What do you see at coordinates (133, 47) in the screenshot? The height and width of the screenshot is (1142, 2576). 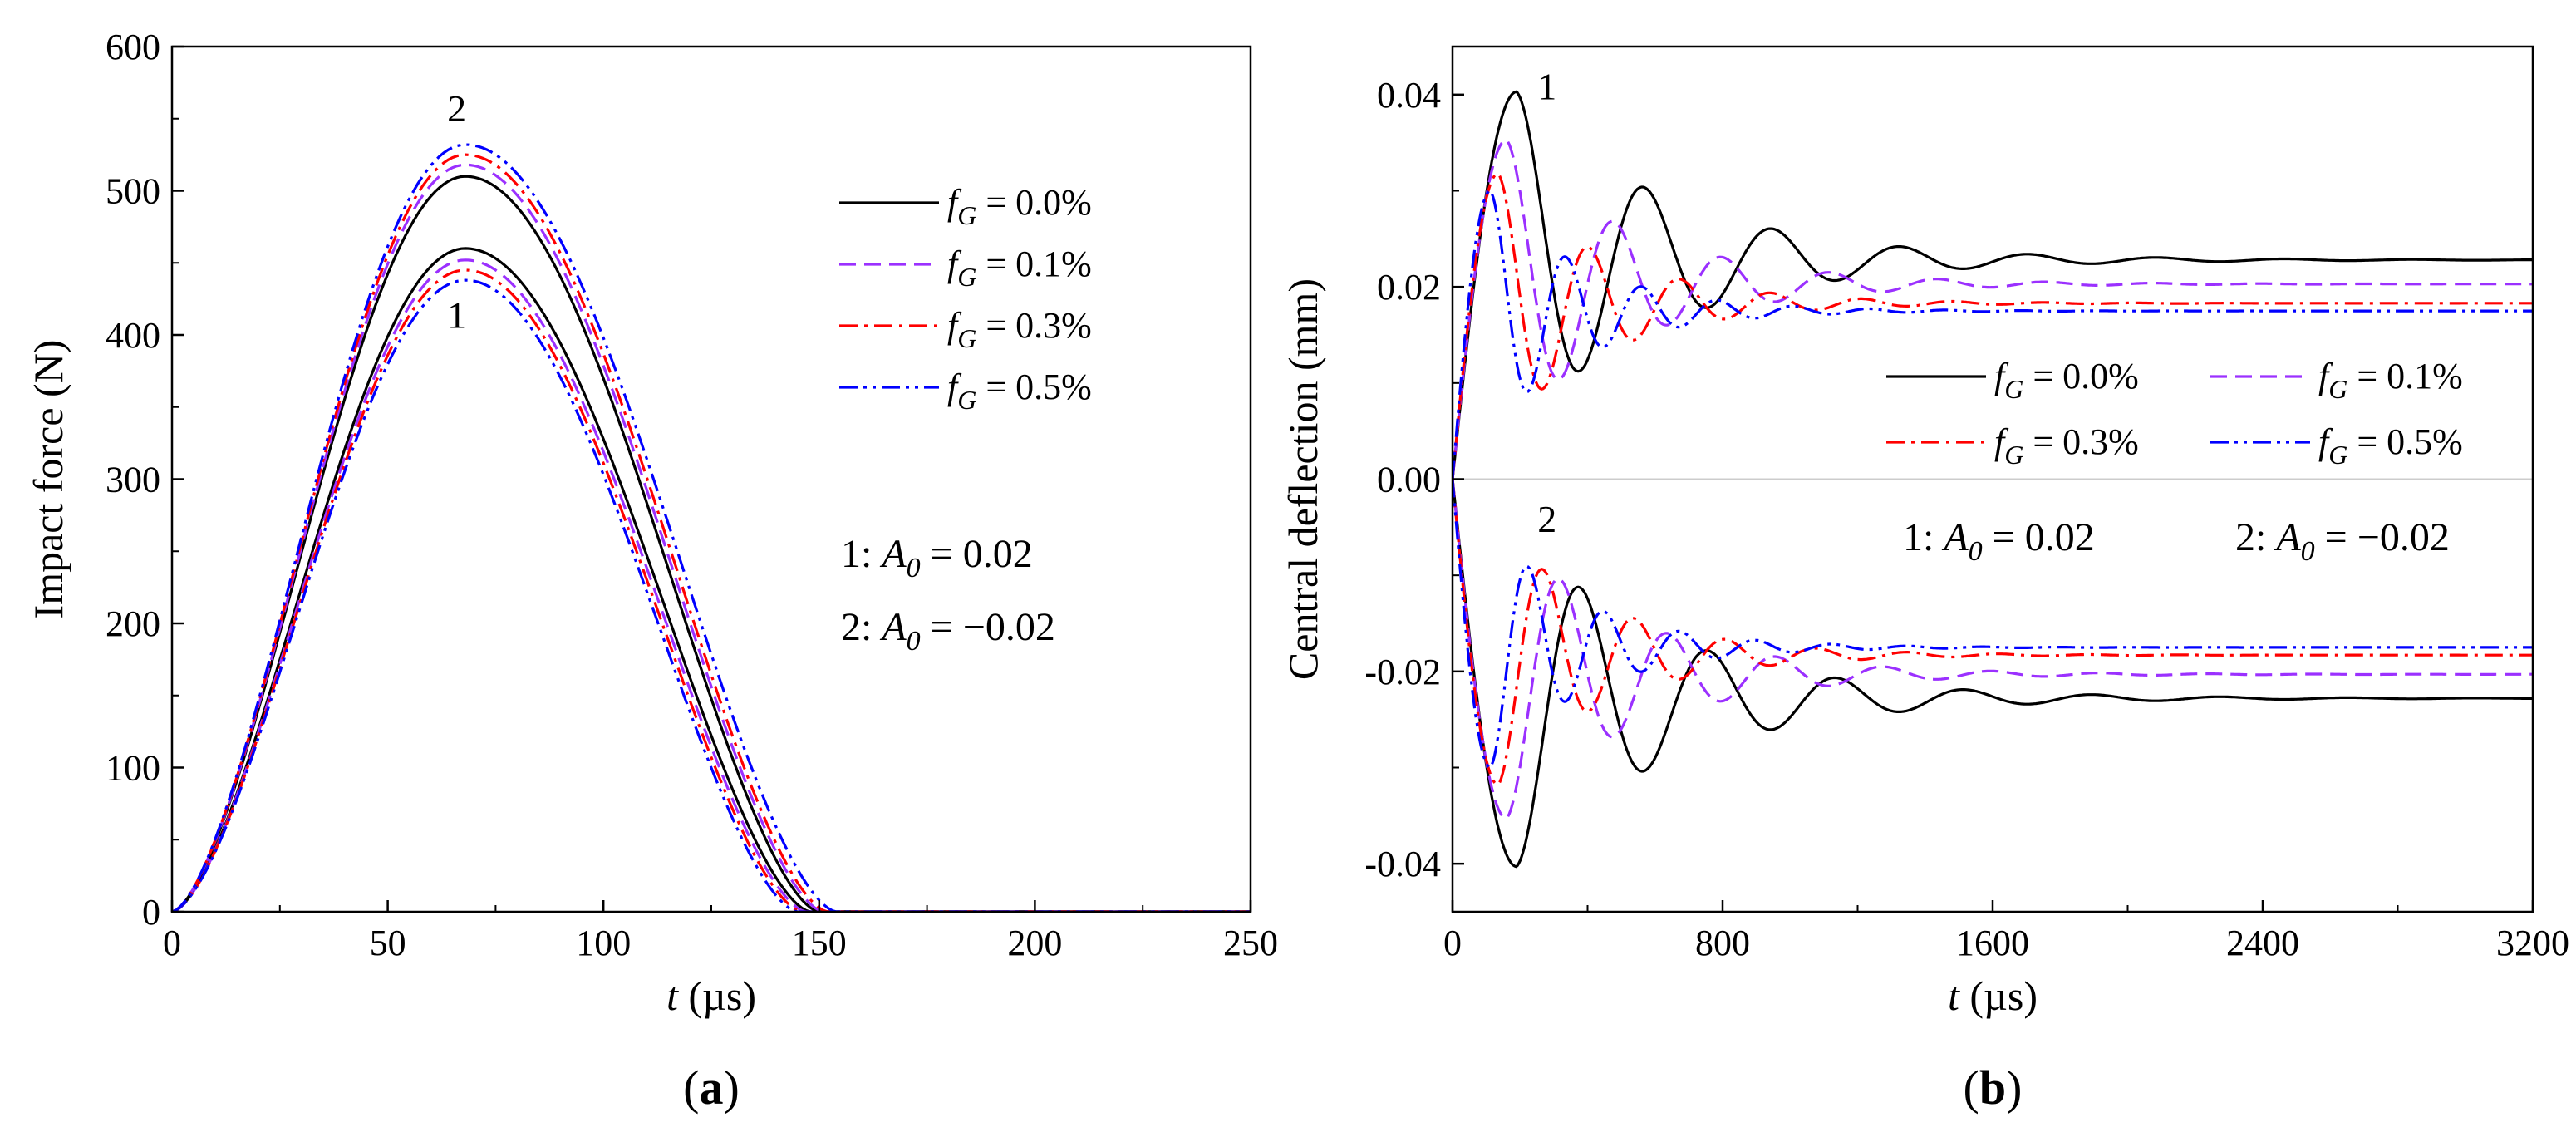 I see `y-tick-label: 600` at bounding box center [133, 47].